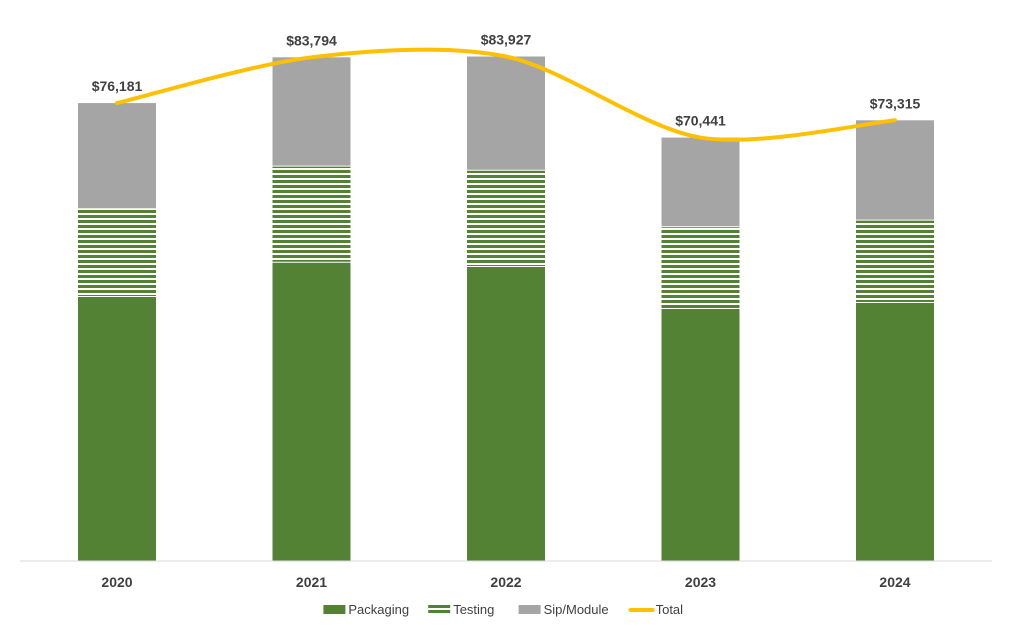 This screenshot has width=1029, height=631. Describe the element at coordinates (701, 435) in the screenshot. I see `bar-packaging-2023` at that location.